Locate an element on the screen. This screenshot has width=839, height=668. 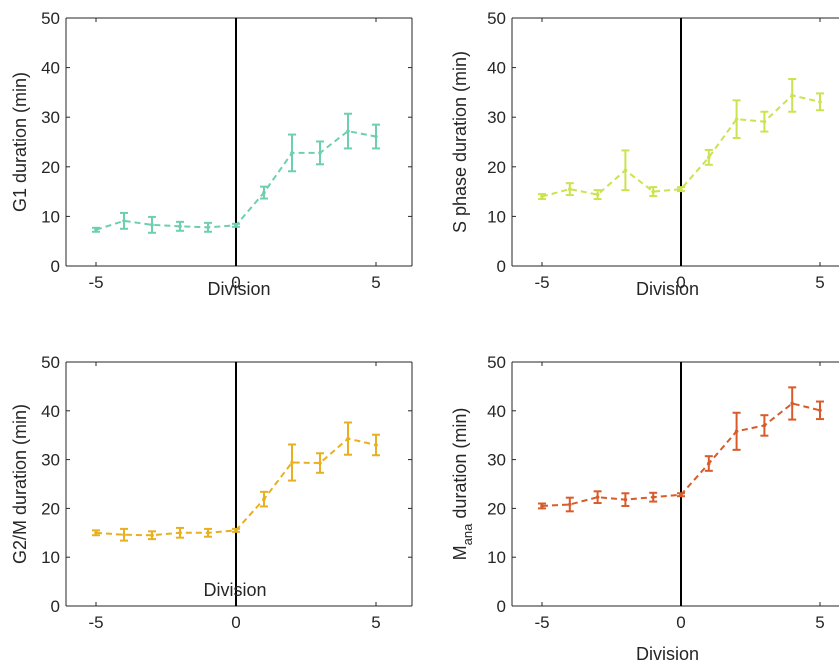
y-axis-title: Mana duration (min) is located at coordinates (462, 484).